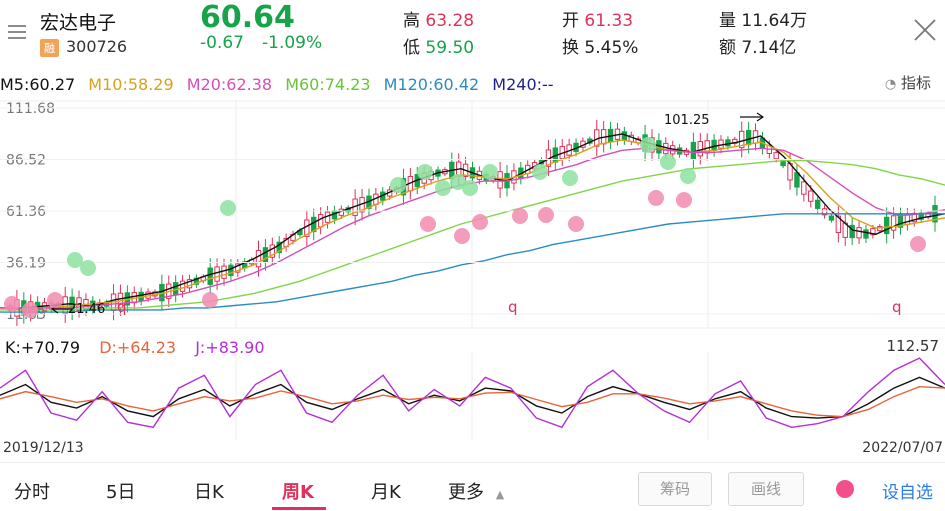 The image size is (945, 511). Describe the element at coordinates (292, 43) in the screenshot. I see `price-change-percent: -1.09%` at that location.